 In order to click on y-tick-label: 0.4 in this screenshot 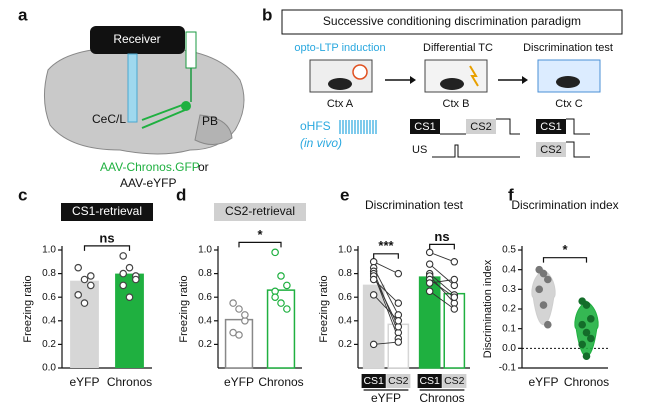, I will do `click(509, 269)`.